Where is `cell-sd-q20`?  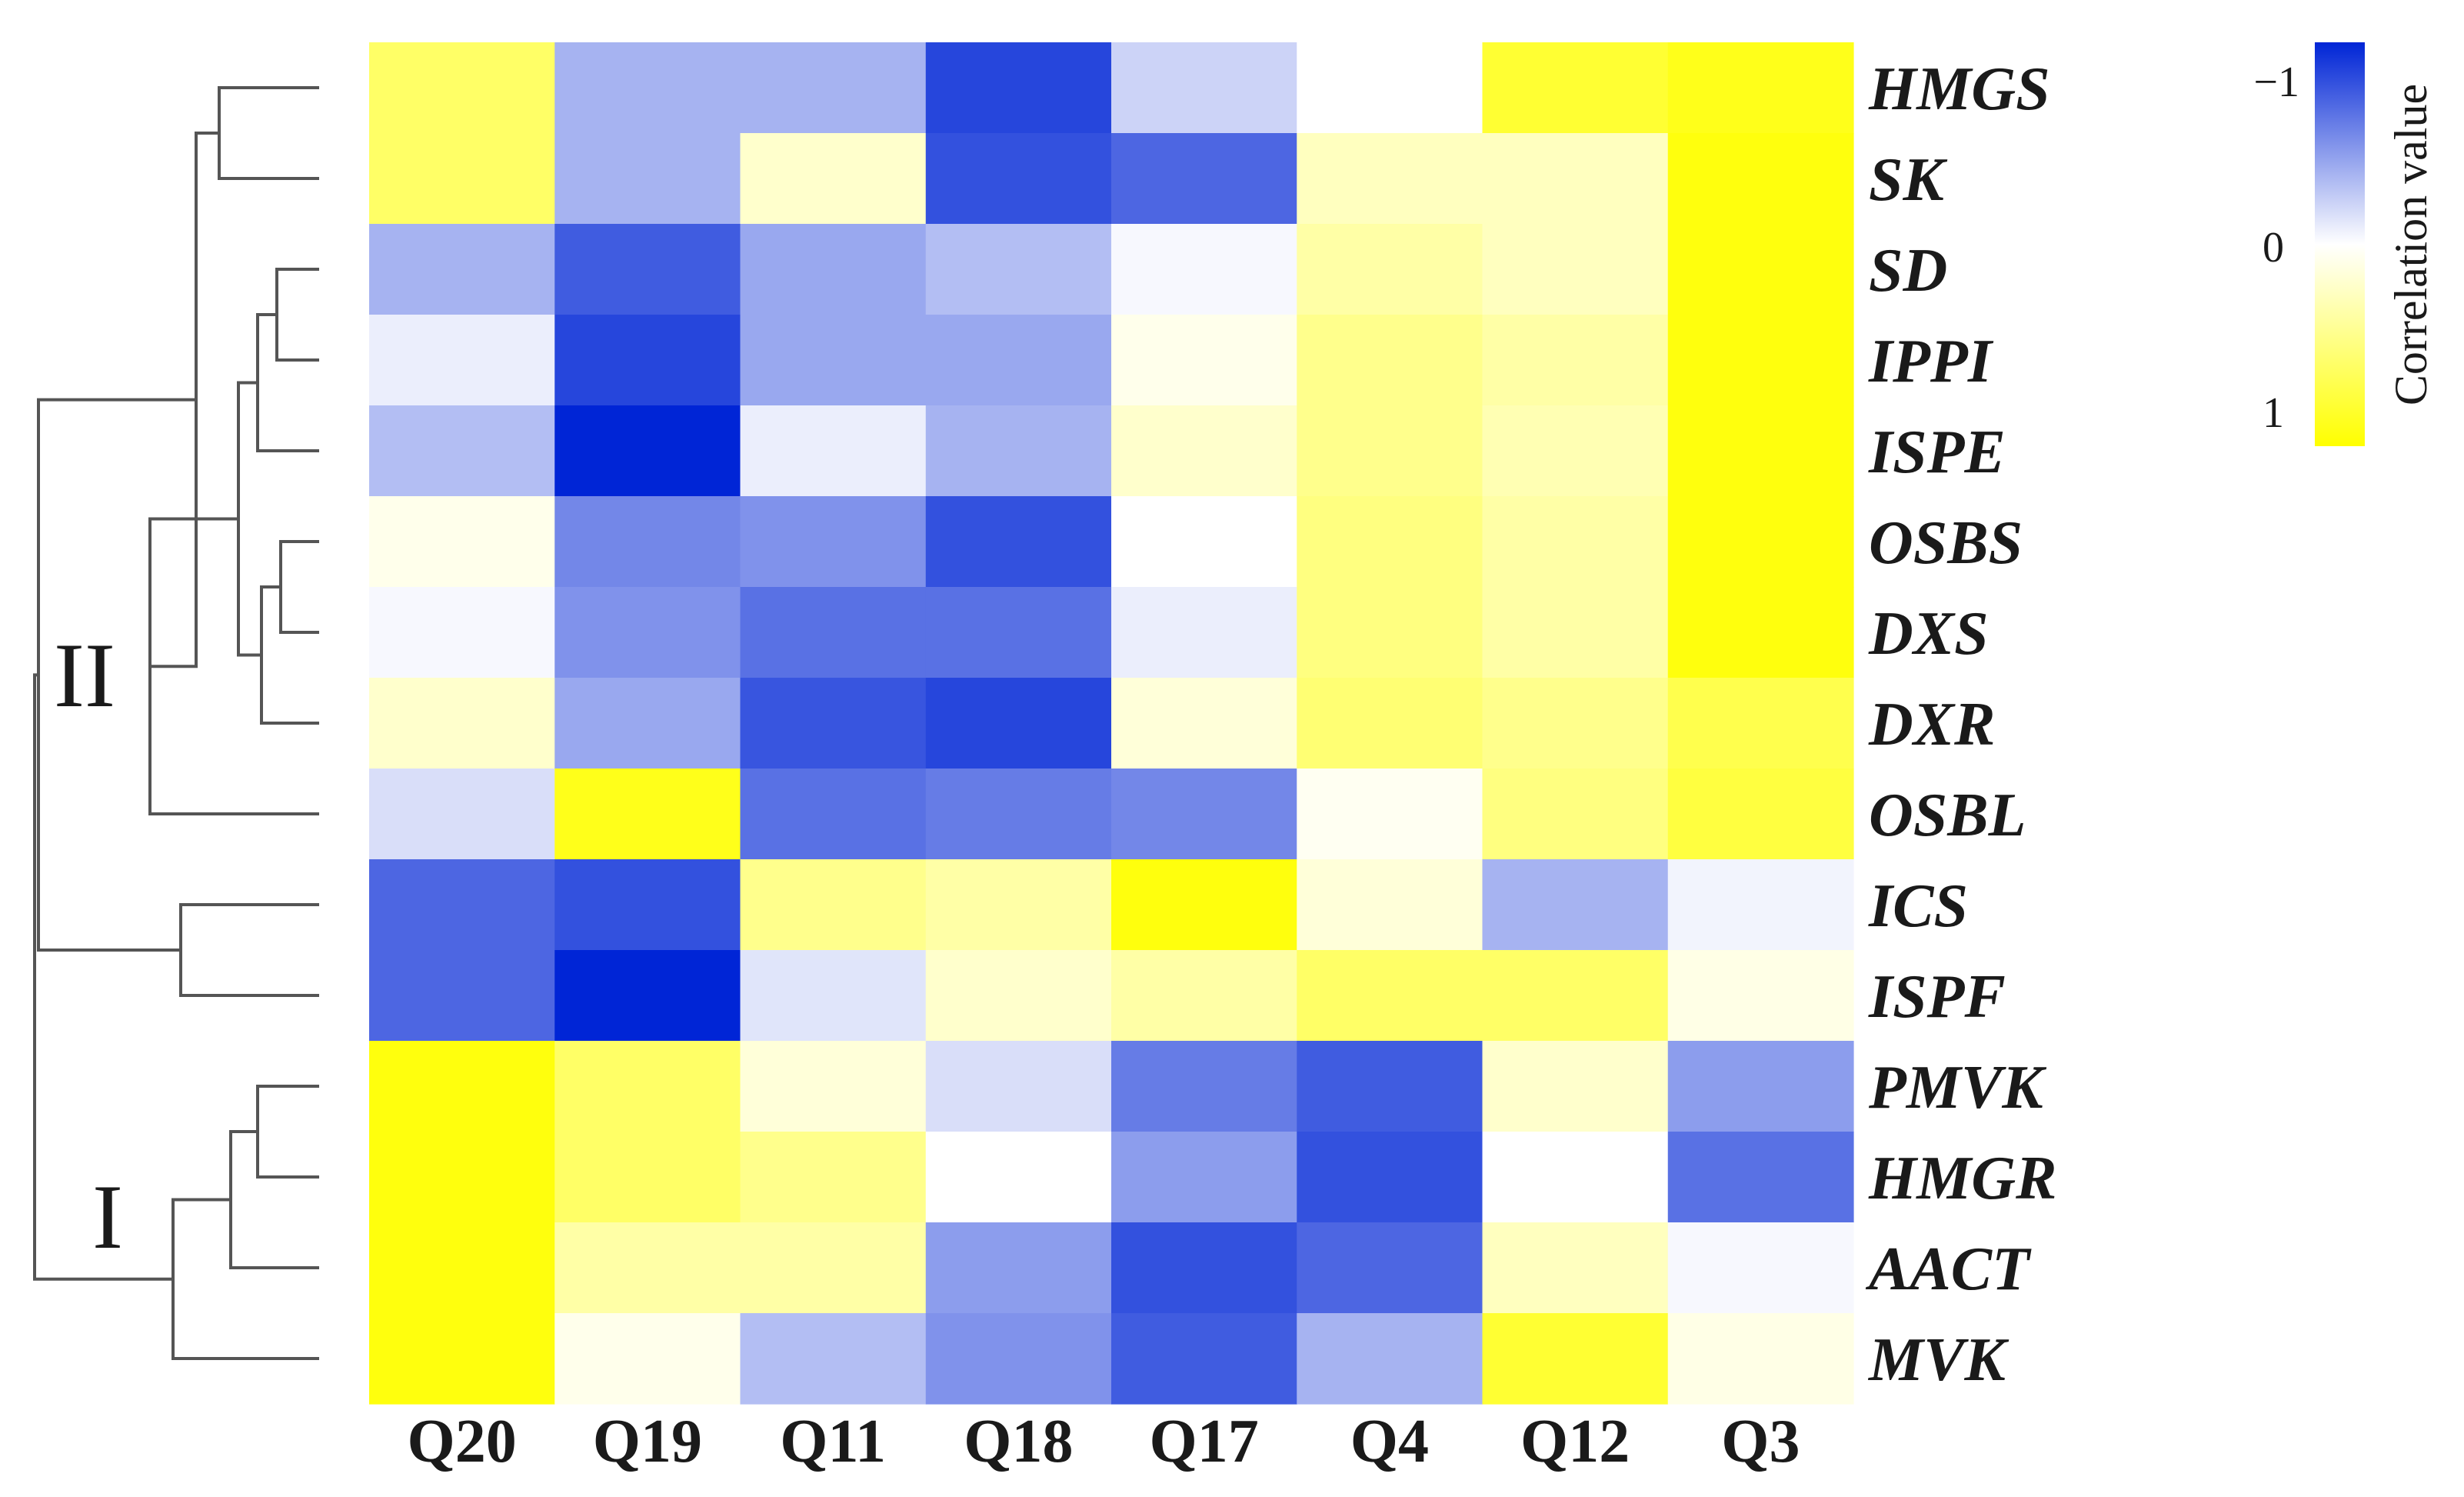
cell-sd-q20 is located at coordinates (462, 269).